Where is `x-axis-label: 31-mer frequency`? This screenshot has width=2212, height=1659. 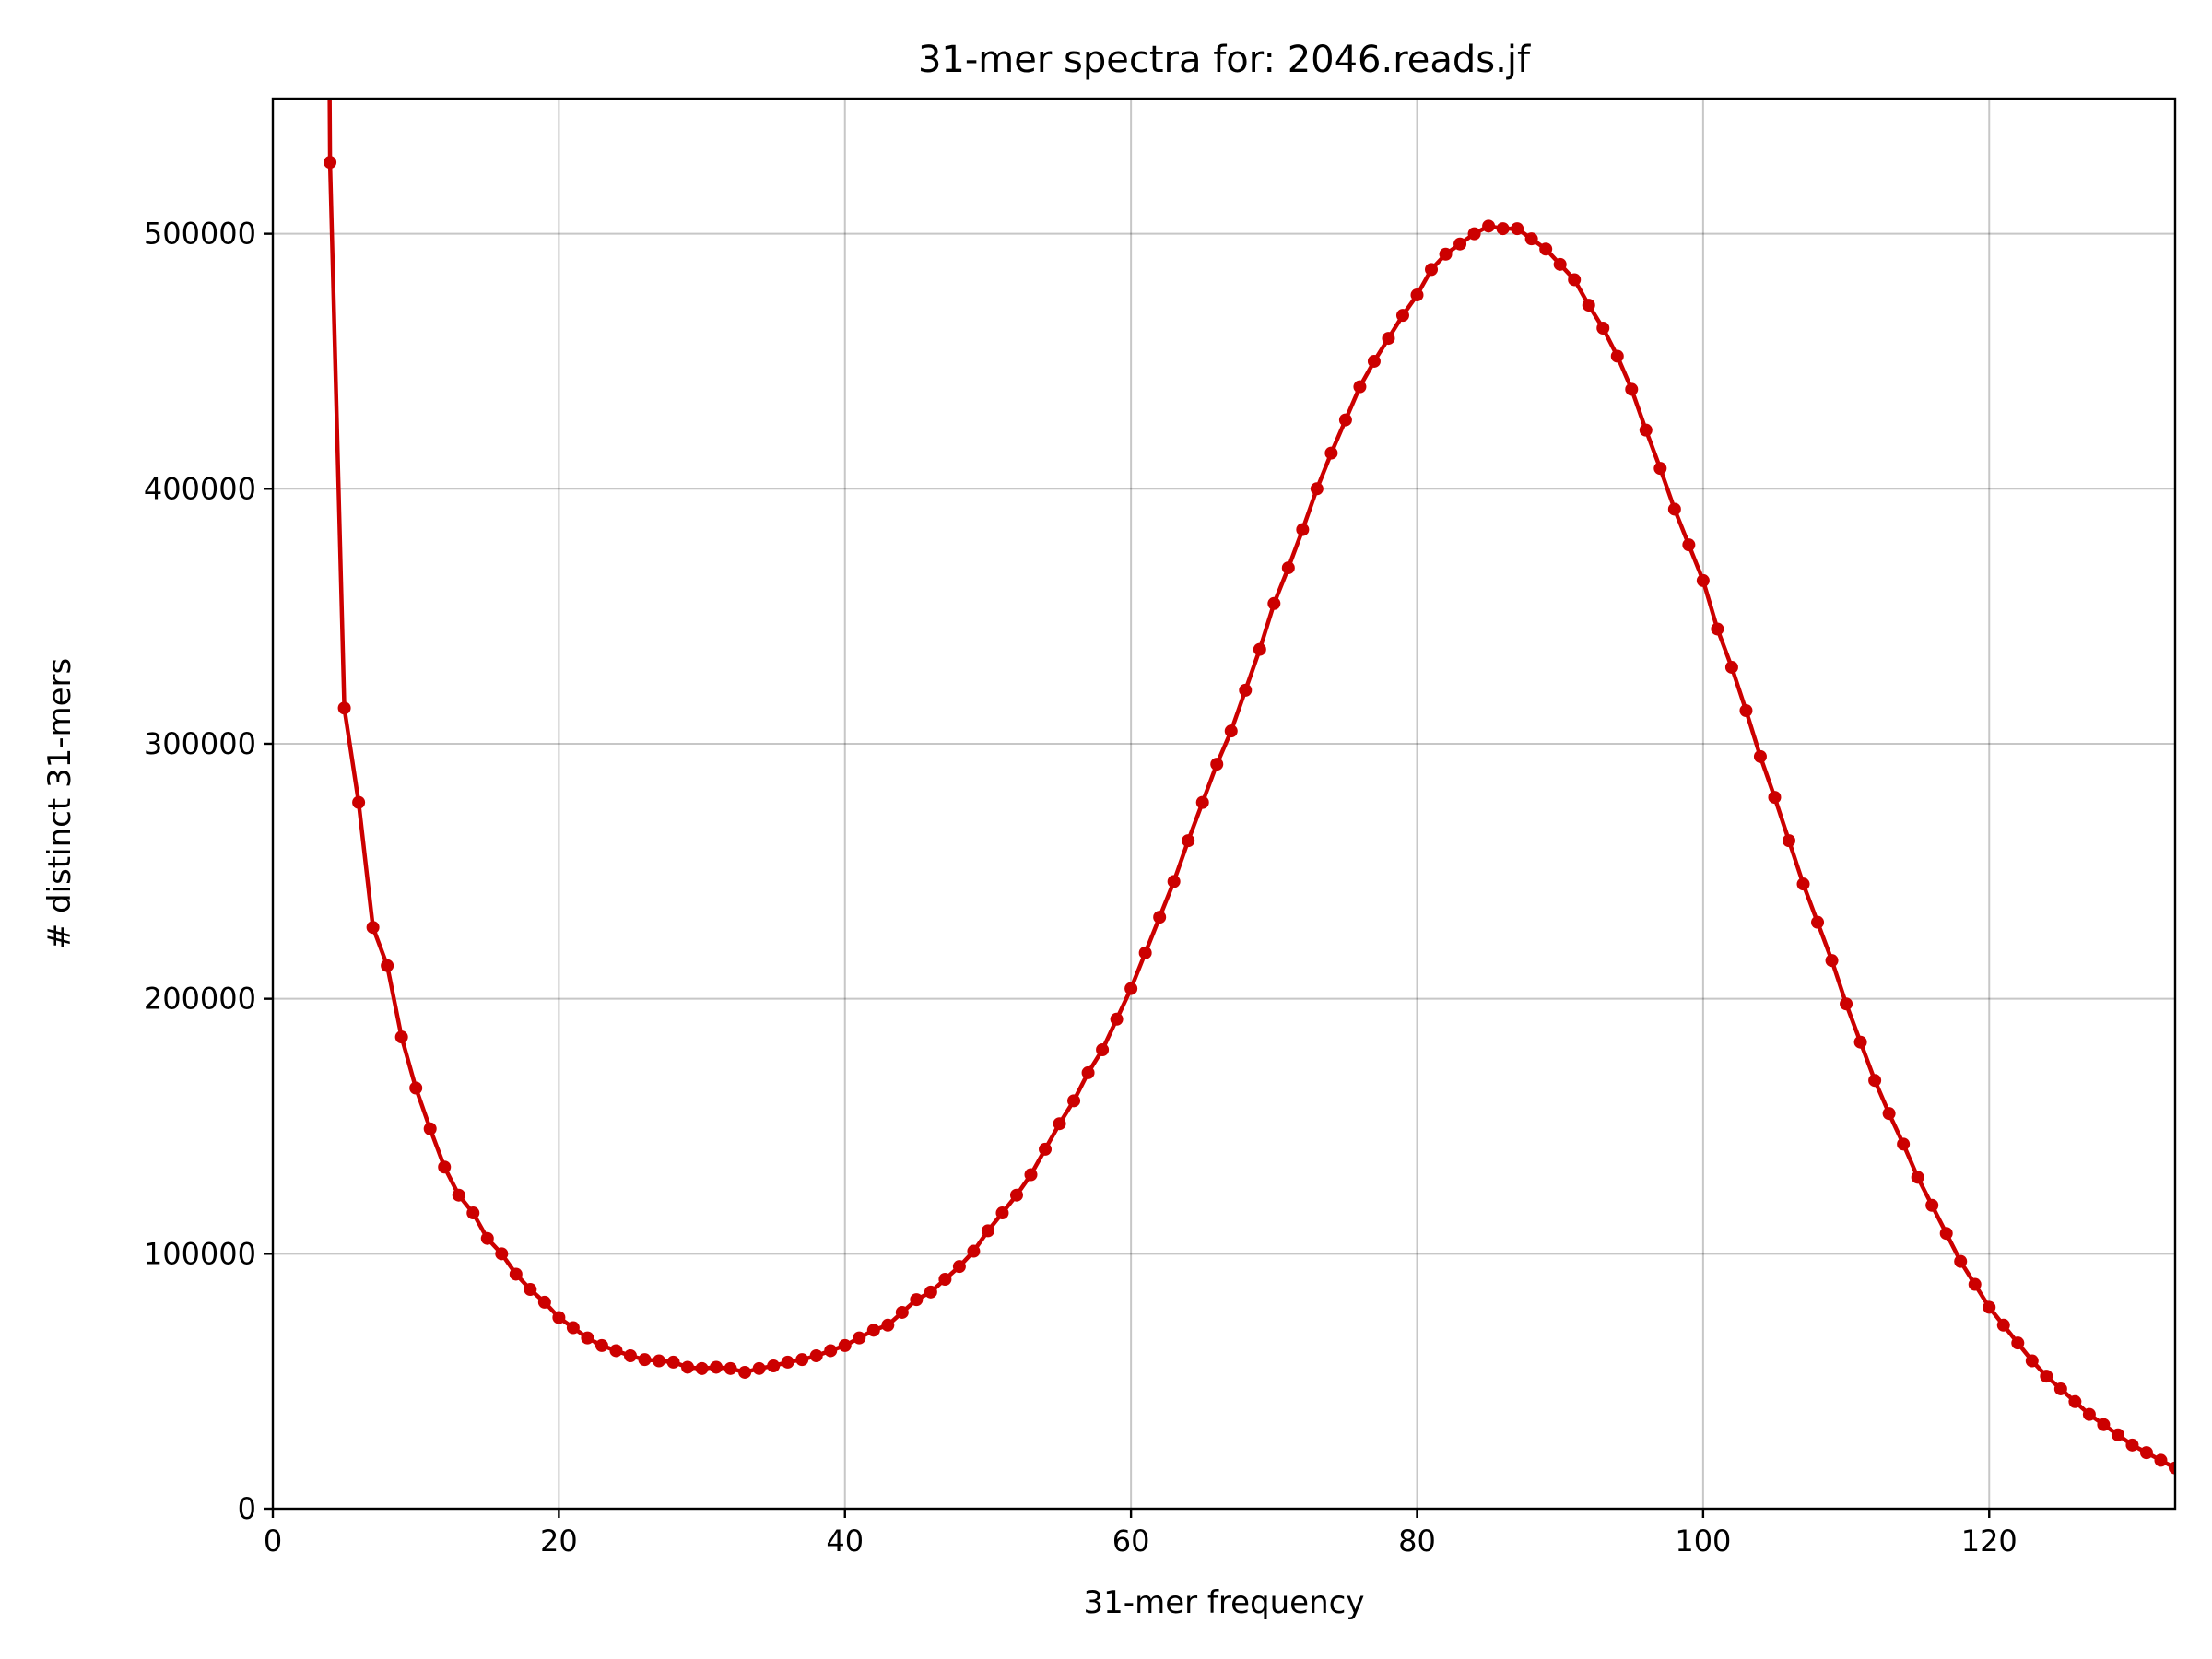 x-axis-label: 31-mer frequency is located at coordinates (1224, 1602).